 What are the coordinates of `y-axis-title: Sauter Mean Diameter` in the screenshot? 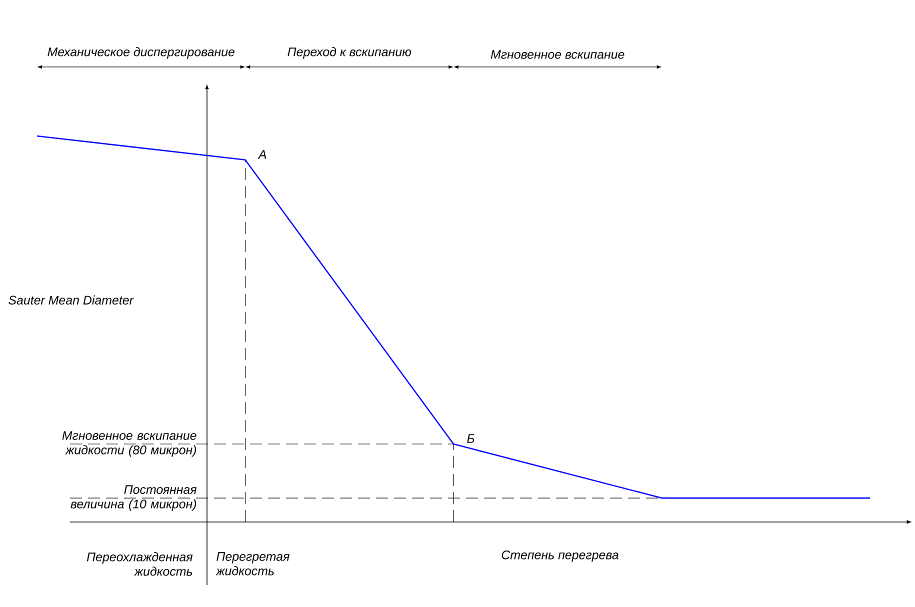 It's located at (71, 300).